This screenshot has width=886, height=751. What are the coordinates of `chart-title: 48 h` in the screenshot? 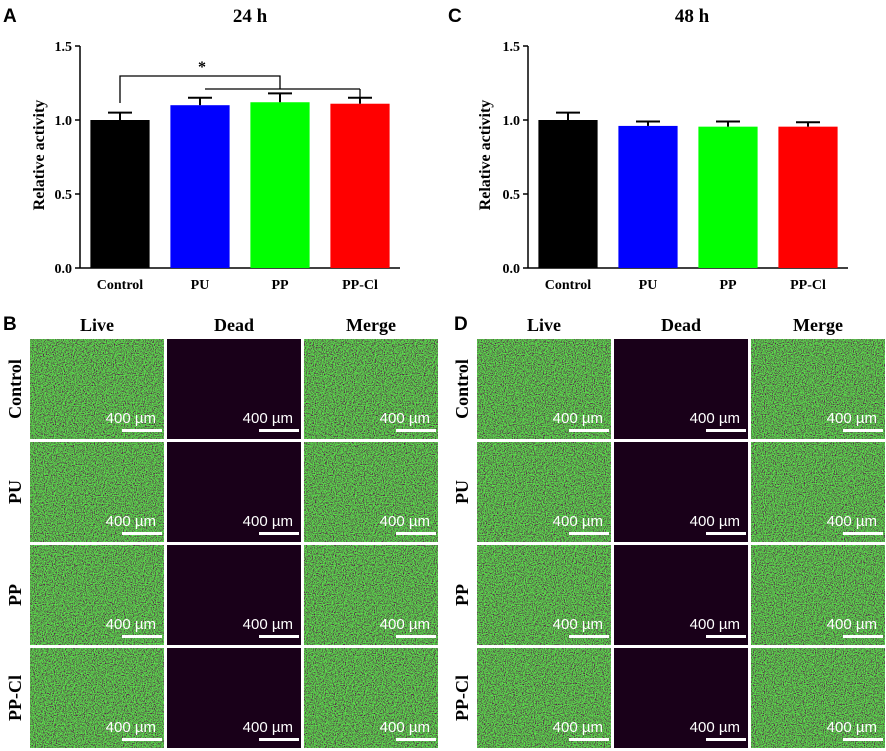 It's located at (692, 16).